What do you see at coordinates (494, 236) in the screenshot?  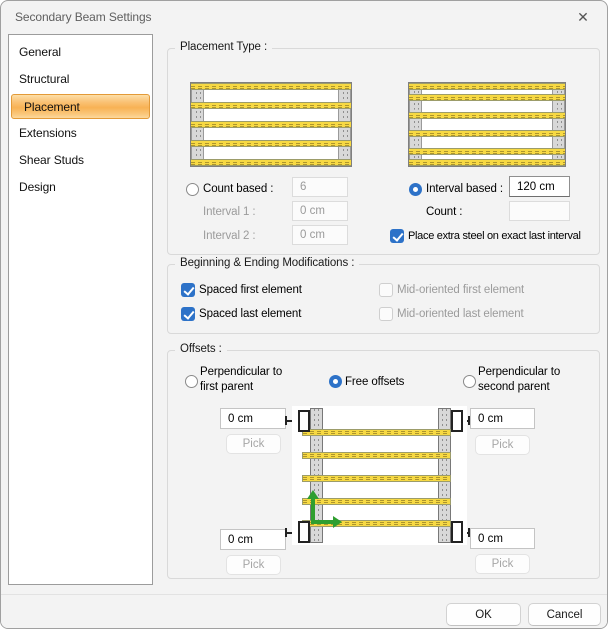 I see `extra-steel-label: Place extra steel on exact last interval` at bounding box center [494, 236].